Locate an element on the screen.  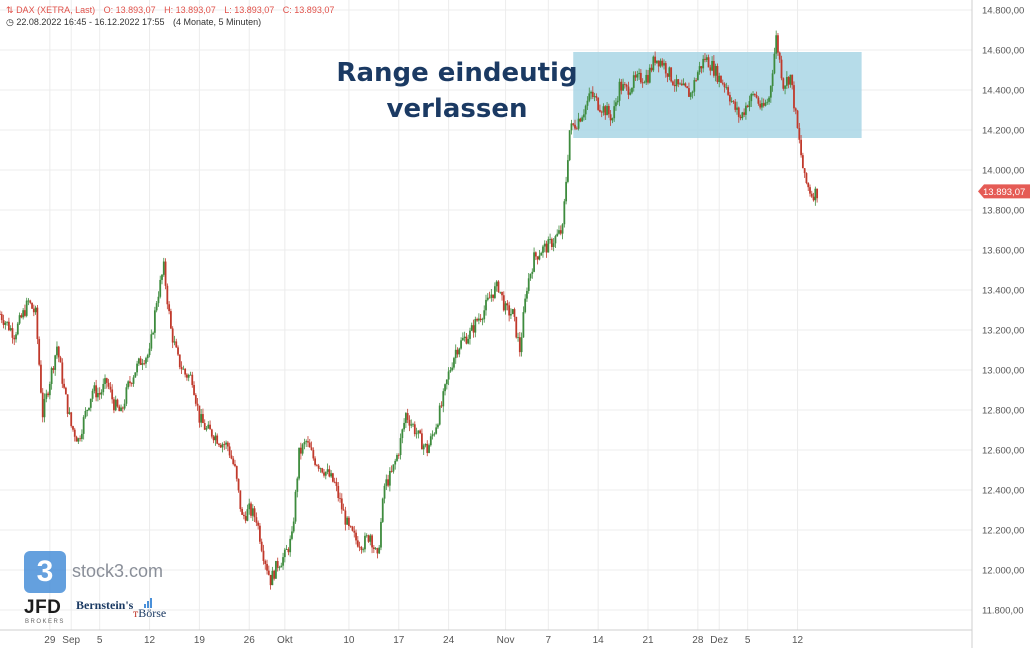
clock-icon: ◷ is located at coordinates (10, 22).